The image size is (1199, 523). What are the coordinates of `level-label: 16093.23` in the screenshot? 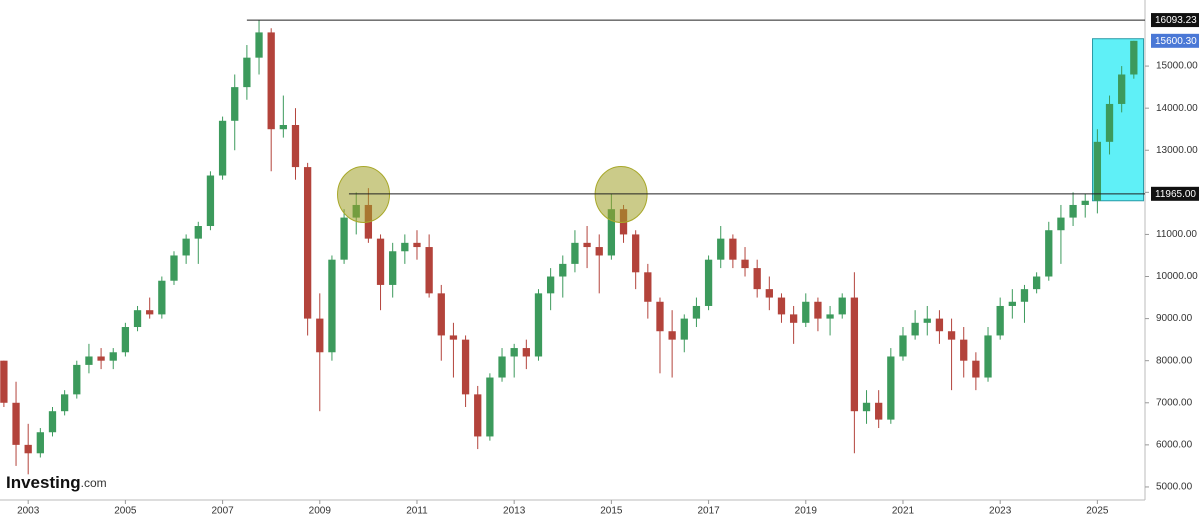 It's located at (1176, 20).